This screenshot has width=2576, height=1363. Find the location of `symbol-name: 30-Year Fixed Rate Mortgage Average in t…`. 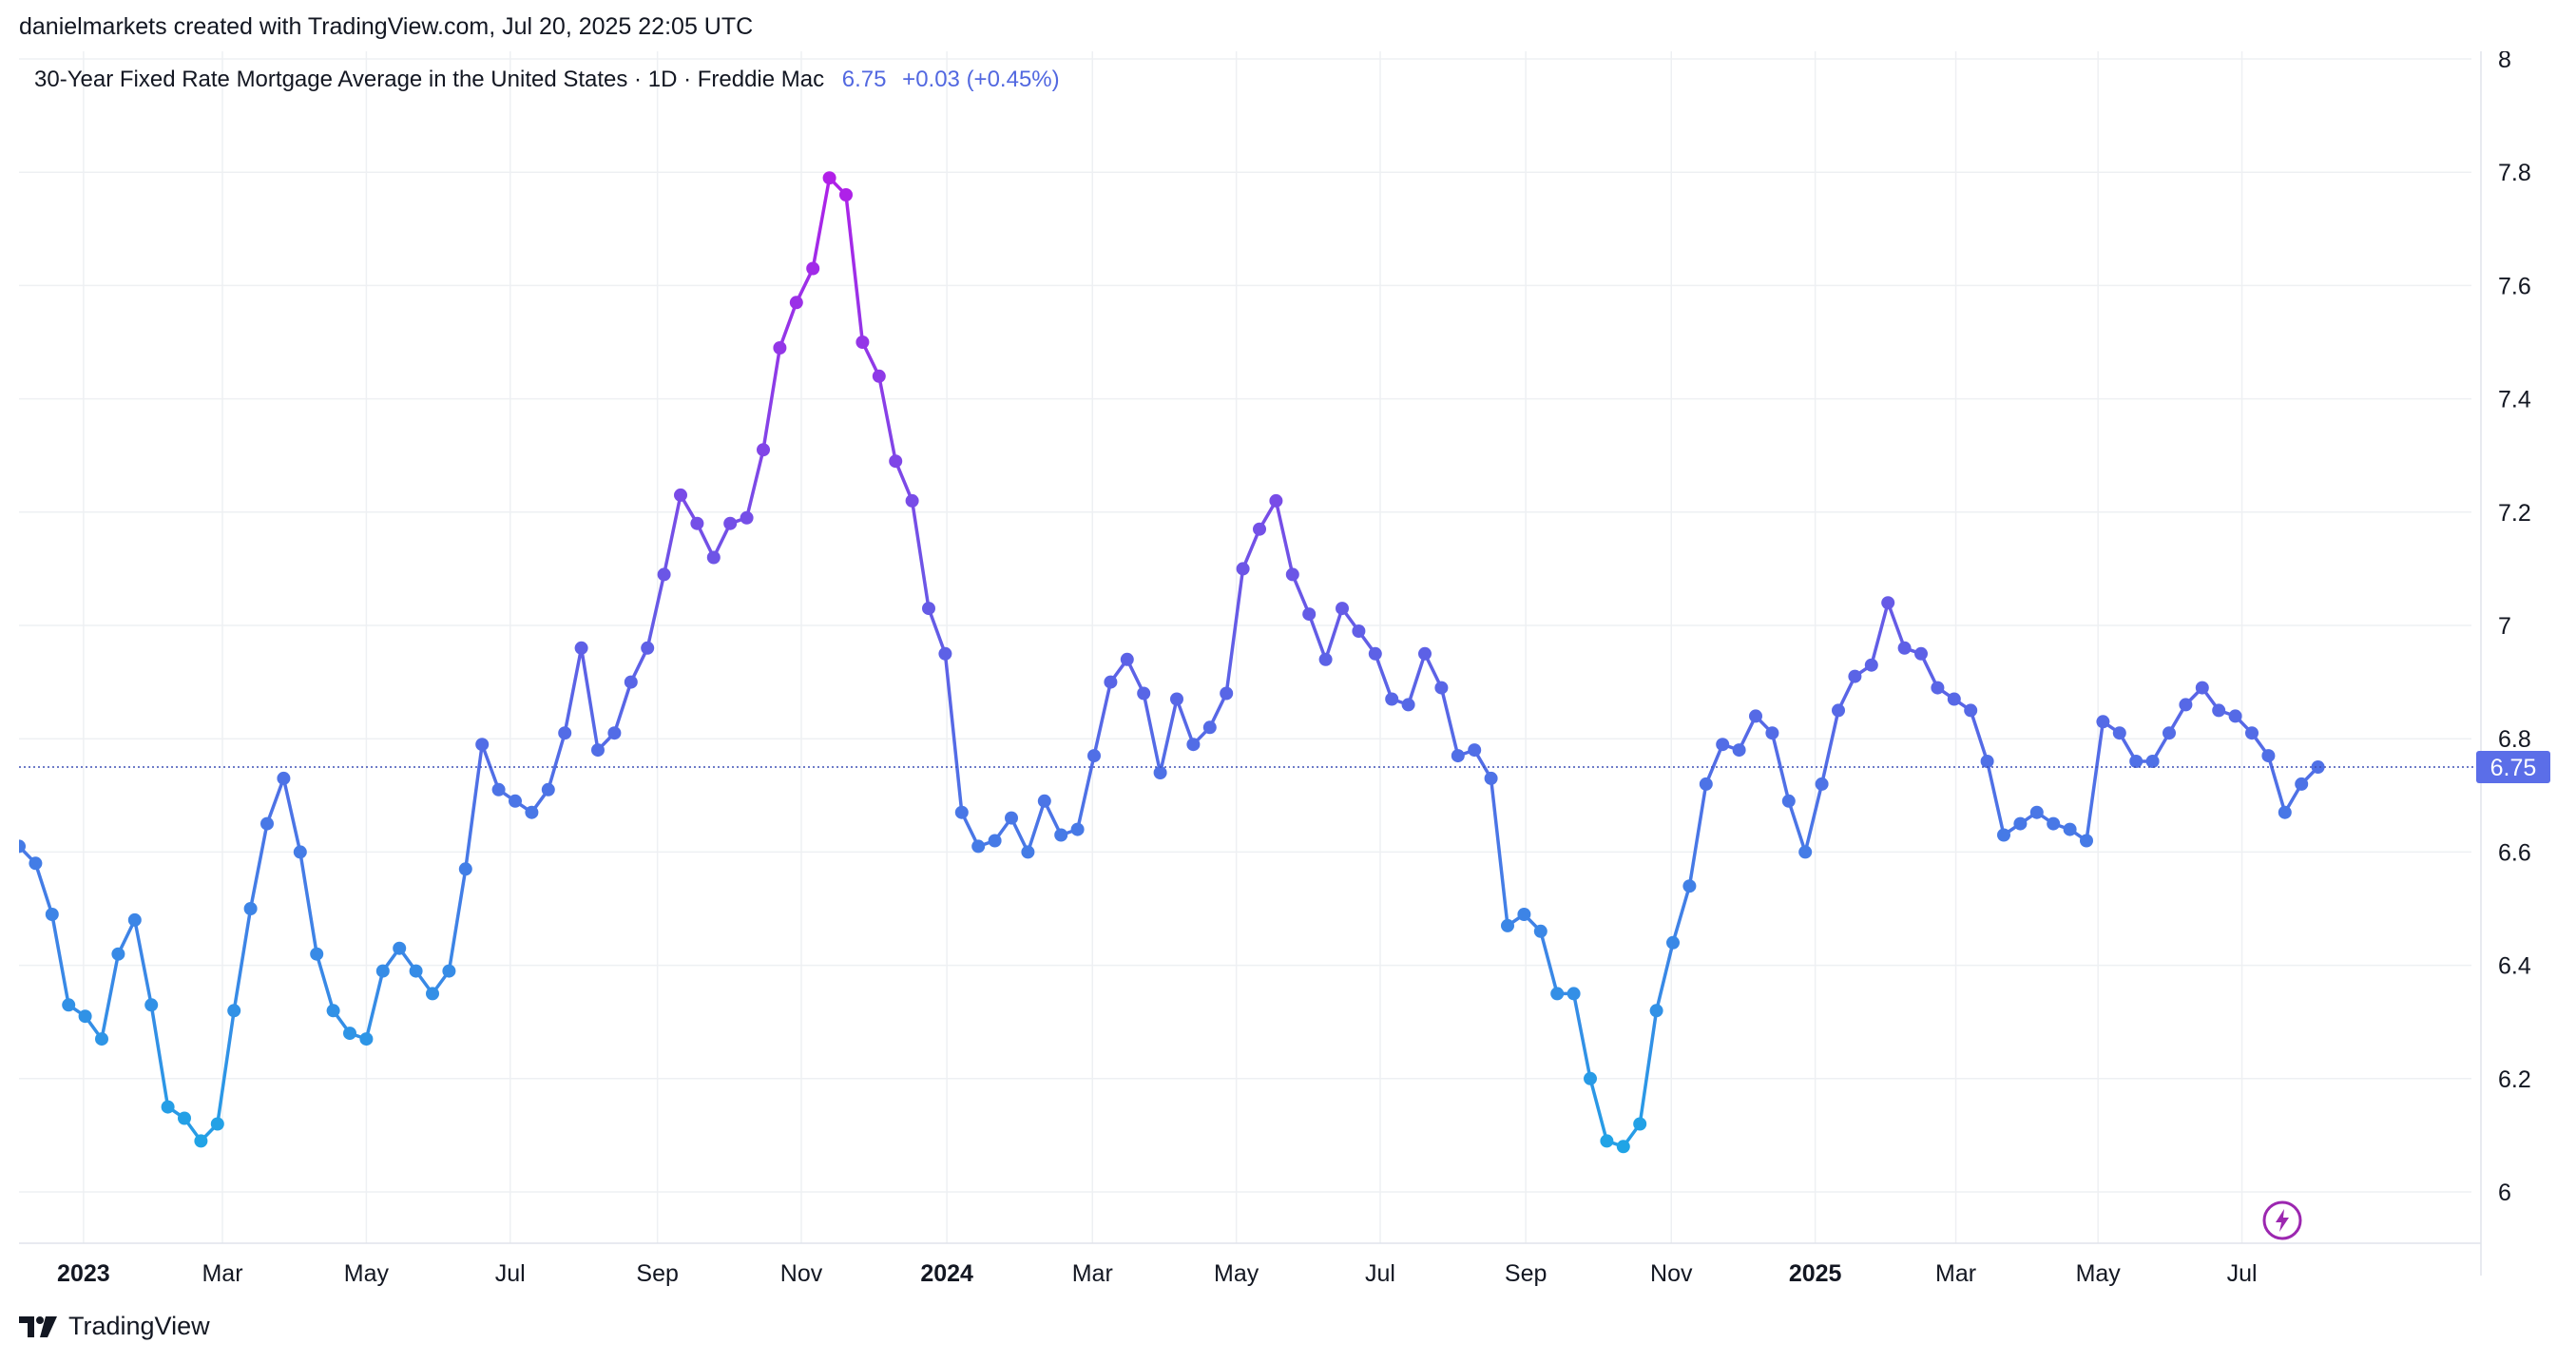

symbol-name: 30-Year Fixed Rate Mortgage Average in t… is located at coordinates (430, 79).